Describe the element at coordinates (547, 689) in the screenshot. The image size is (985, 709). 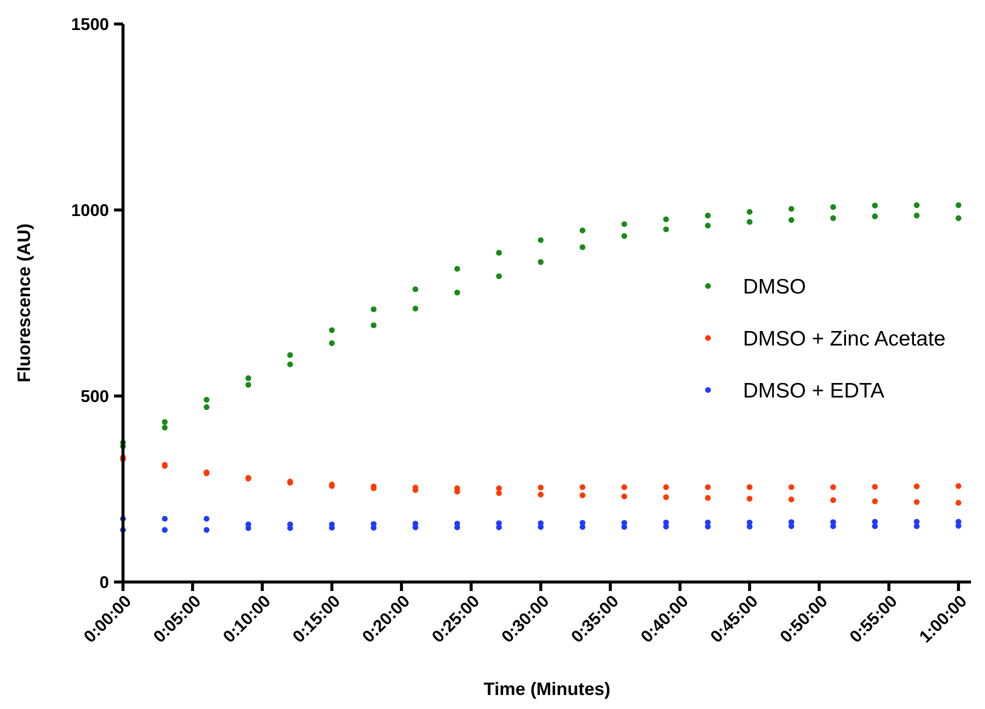
I see `x-axis-title: Time (Minutes)` at that location.